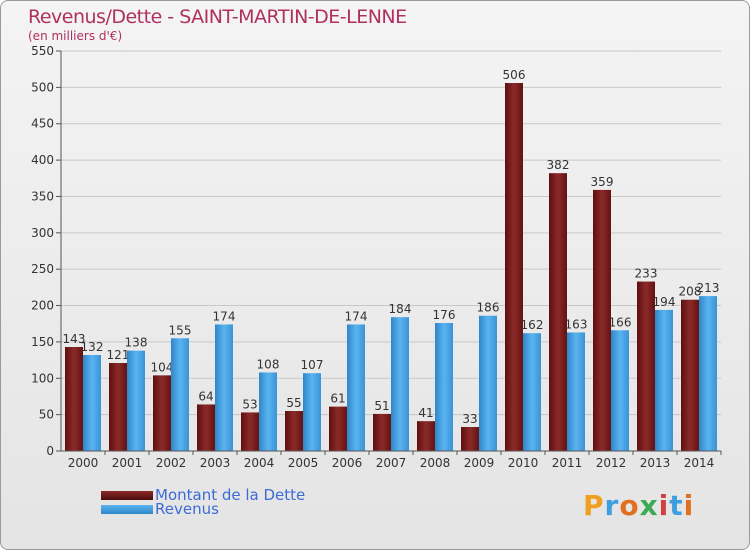 Image resolution: width=750 pixels, height=550 pixels. I want to click on legend-swatch-dette, so click(127, 495).